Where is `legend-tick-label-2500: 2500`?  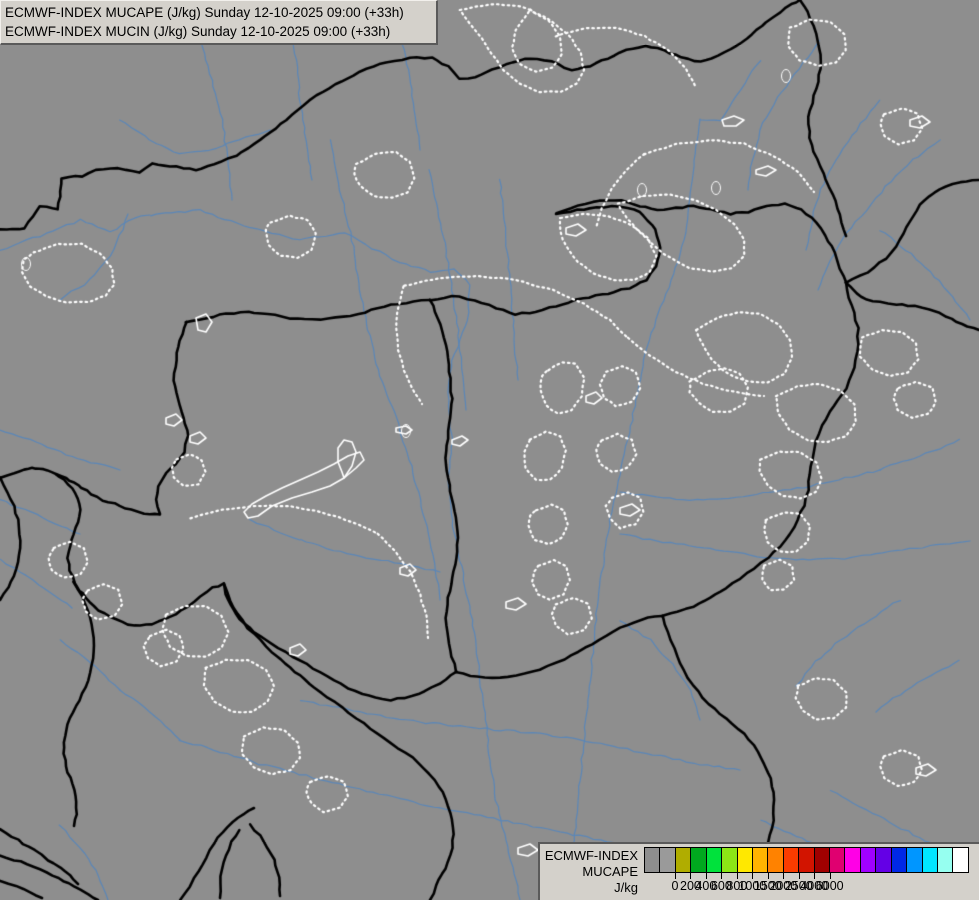
legend-tick-label-2500: 2500 is located at coordinates (798, 886).